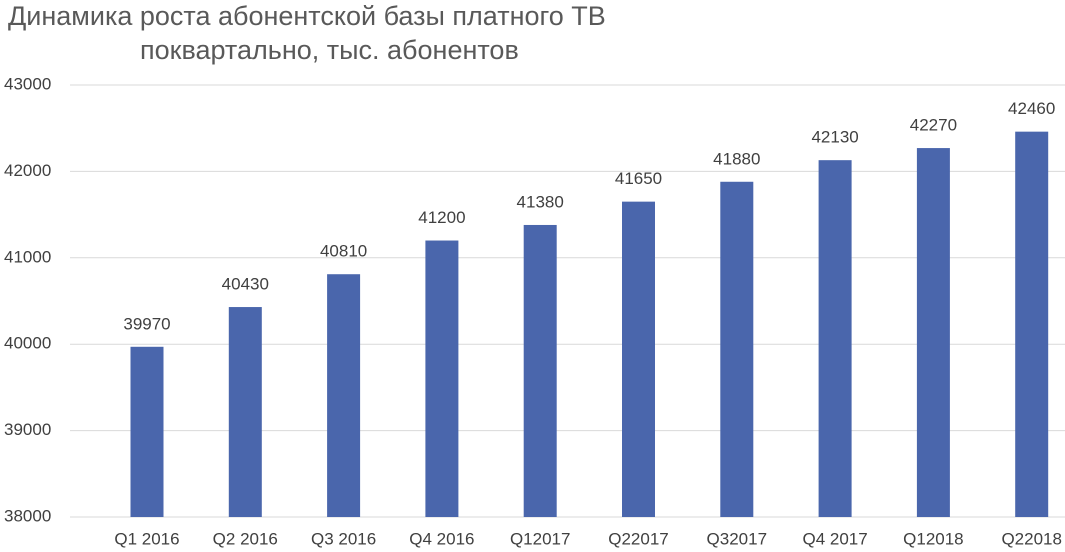 The image size is (1065, 552). I want to click on value-label: 41650, so click(638, 178).